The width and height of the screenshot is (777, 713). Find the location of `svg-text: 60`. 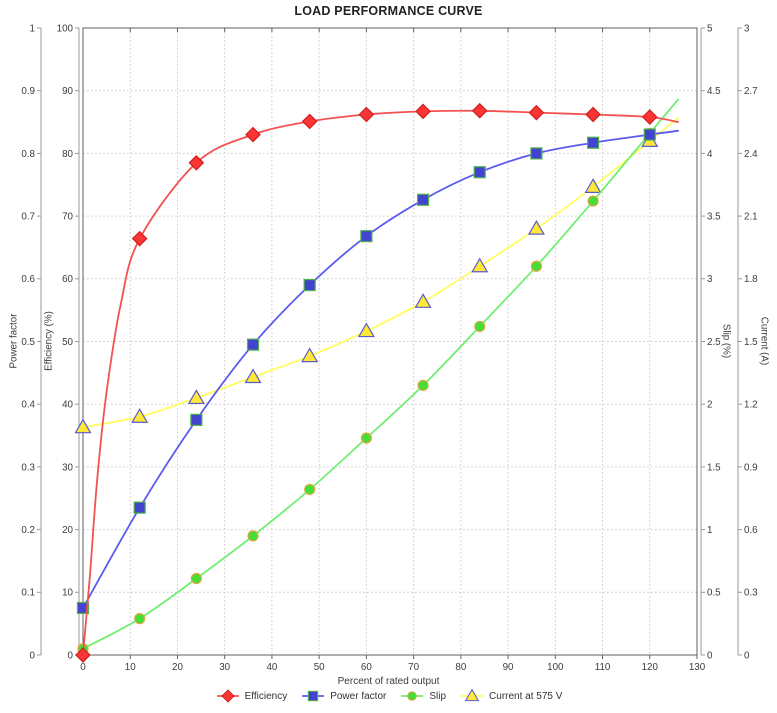

svg-text: 60 is located at coordinates (366, 667).